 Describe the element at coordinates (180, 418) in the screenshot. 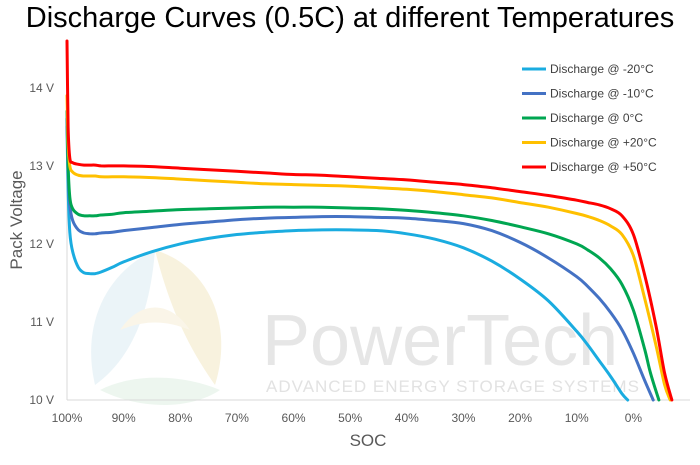

I see `x-tick-label: 80%` at that location.